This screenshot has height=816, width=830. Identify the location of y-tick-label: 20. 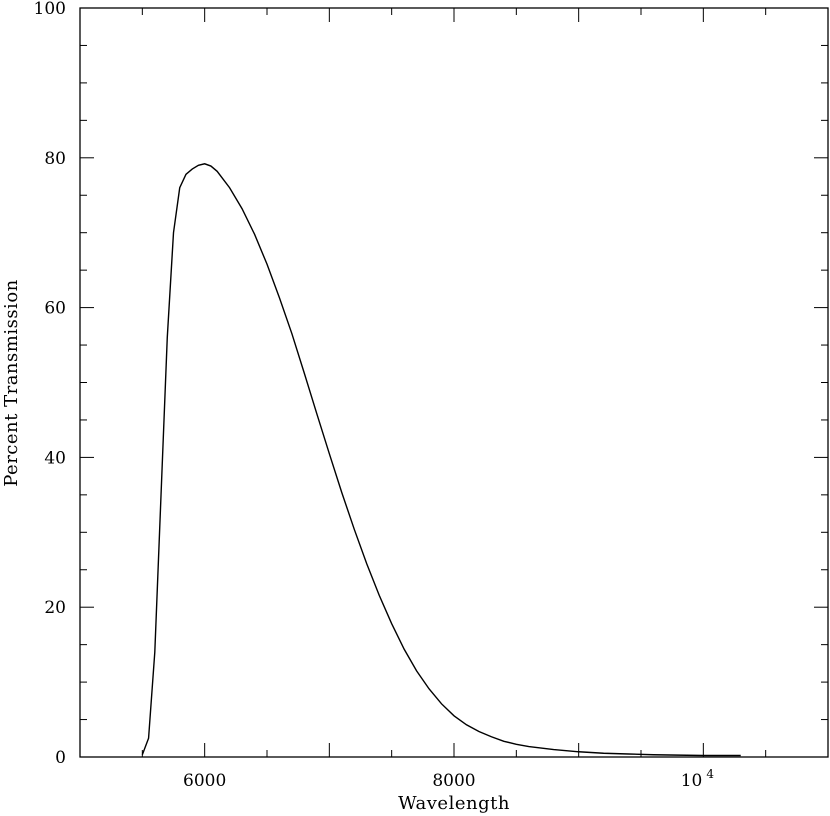
(55, 608).